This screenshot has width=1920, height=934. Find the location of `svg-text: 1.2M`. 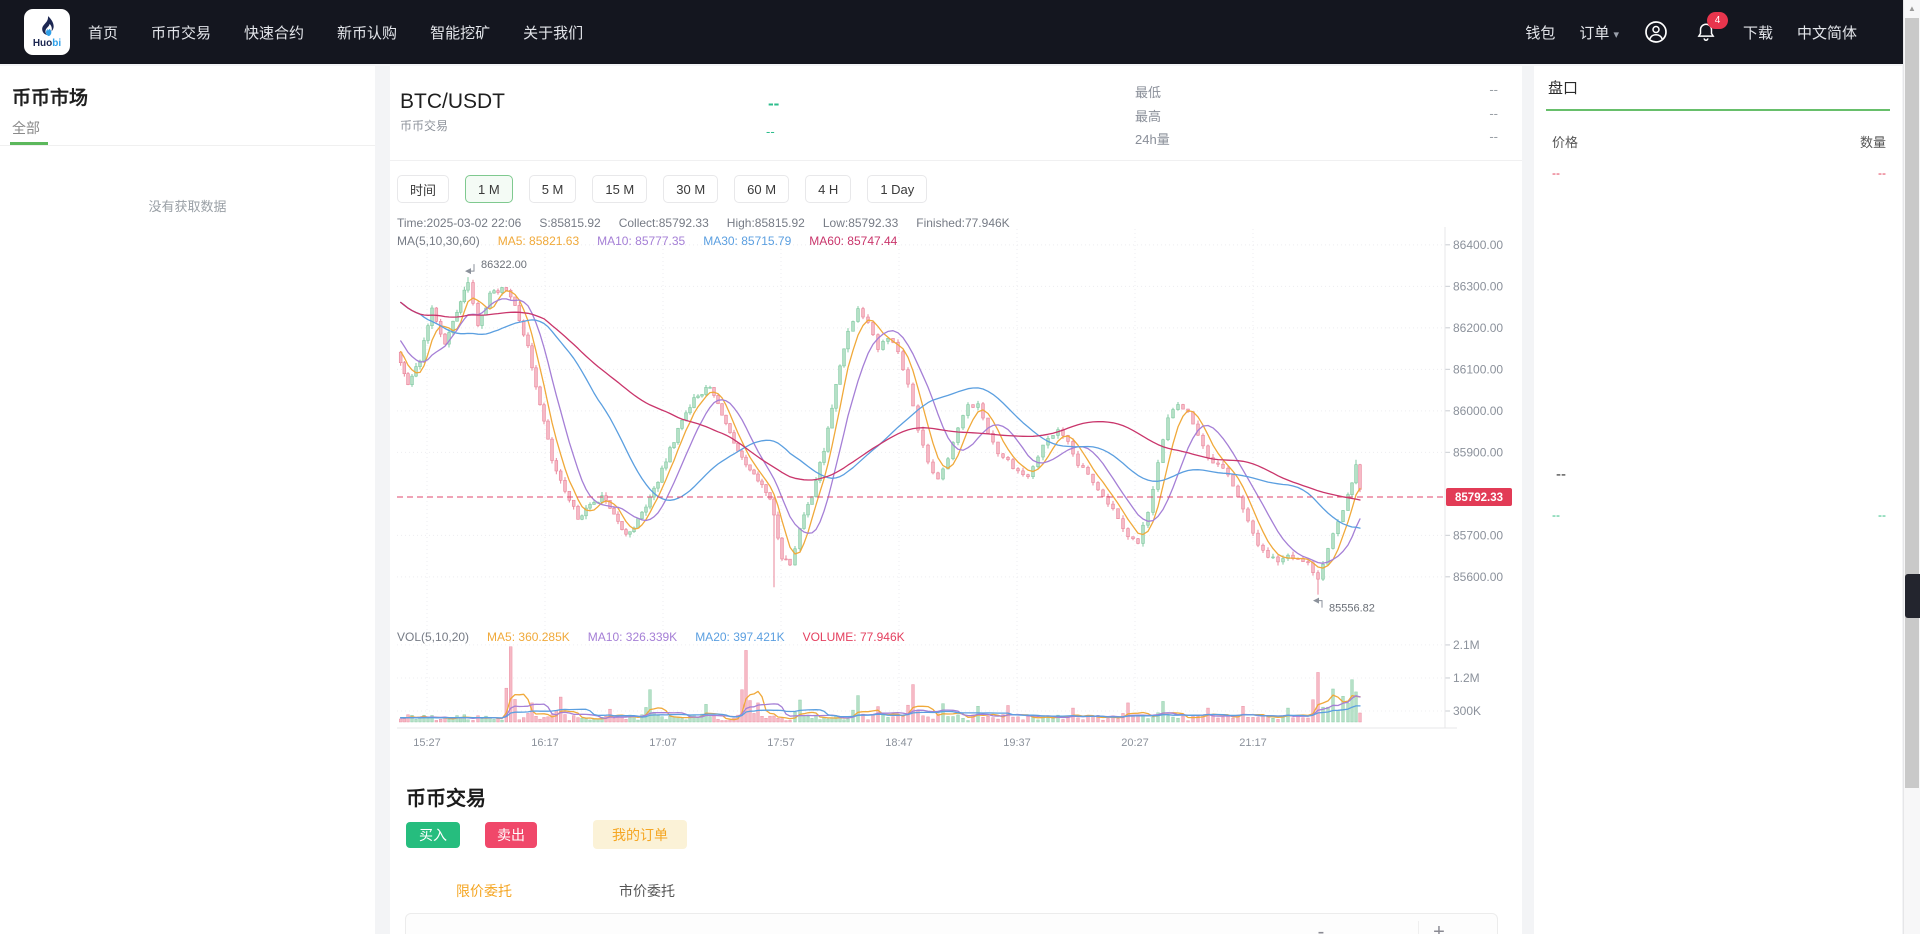

svg-text: 1.2M is located at coordinates (1466, 678).